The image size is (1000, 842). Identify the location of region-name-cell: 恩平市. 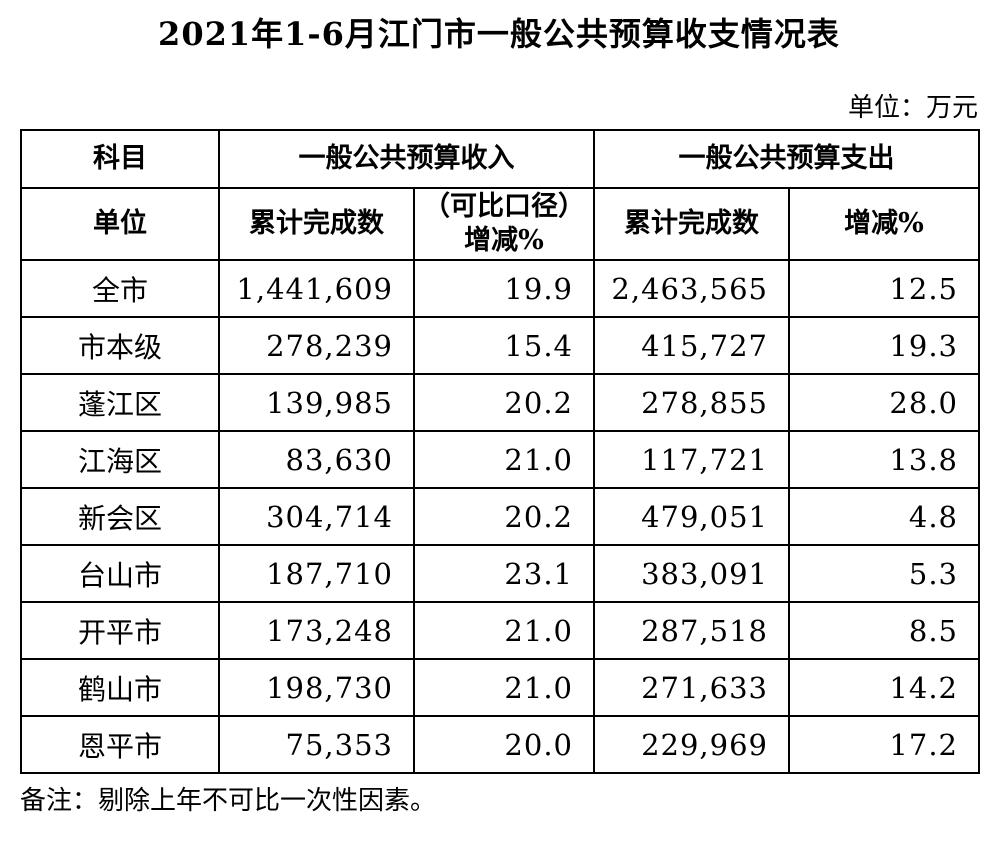
(120, 745).